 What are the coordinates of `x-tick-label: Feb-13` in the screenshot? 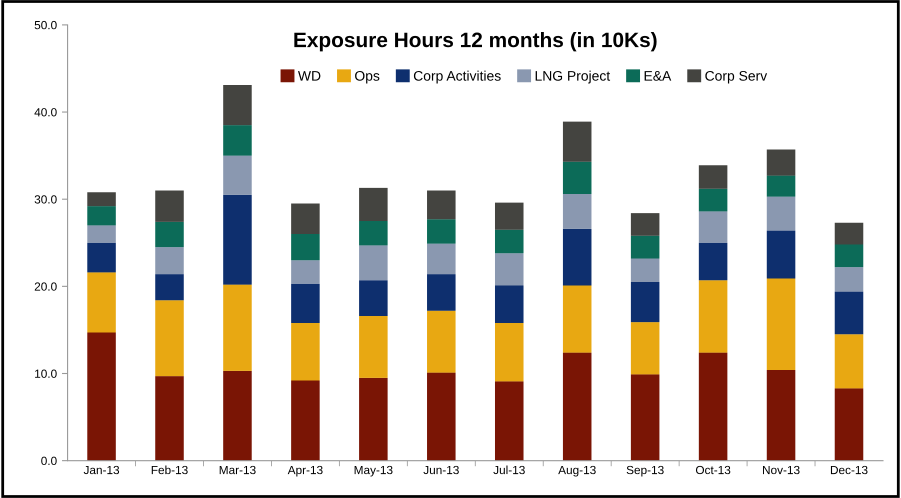 It's located at (170, 470).